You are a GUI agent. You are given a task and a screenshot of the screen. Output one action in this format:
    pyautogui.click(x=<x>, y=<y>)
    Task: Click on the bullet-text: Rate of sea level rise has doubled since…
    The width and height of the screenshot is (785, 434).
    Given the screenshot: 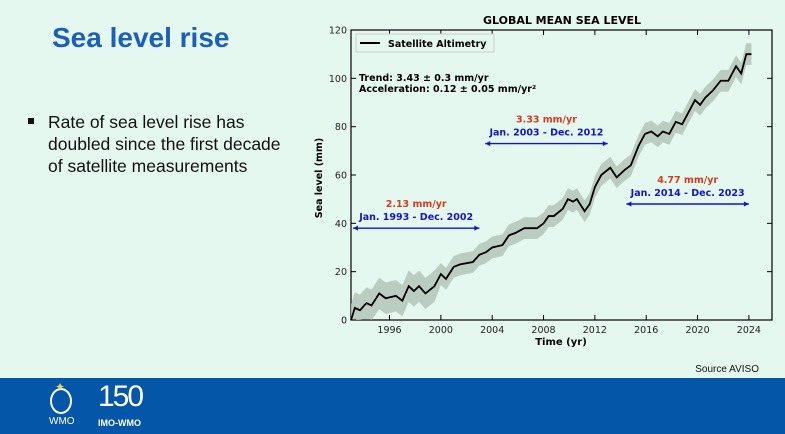 What is the action you would take?
    pyautogui.click(x=164, y=144)
    